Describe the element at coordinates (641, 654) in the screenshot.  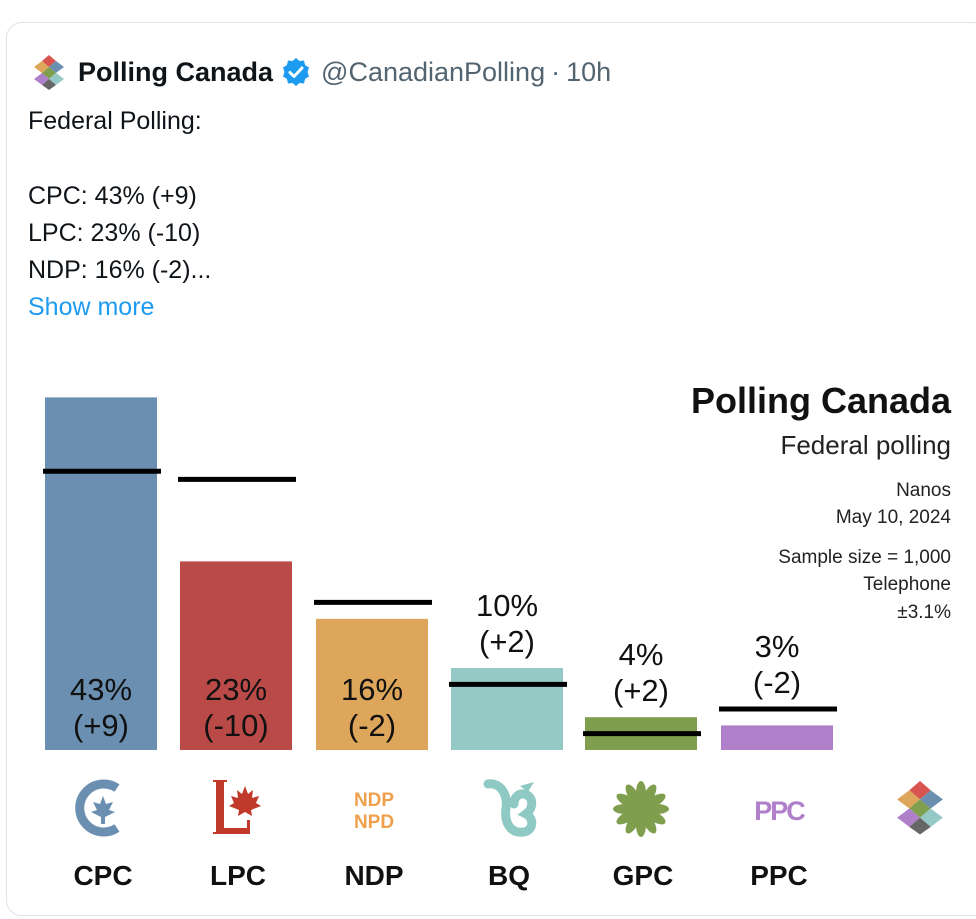
I see `value-label-gpc: 4%` at that location.